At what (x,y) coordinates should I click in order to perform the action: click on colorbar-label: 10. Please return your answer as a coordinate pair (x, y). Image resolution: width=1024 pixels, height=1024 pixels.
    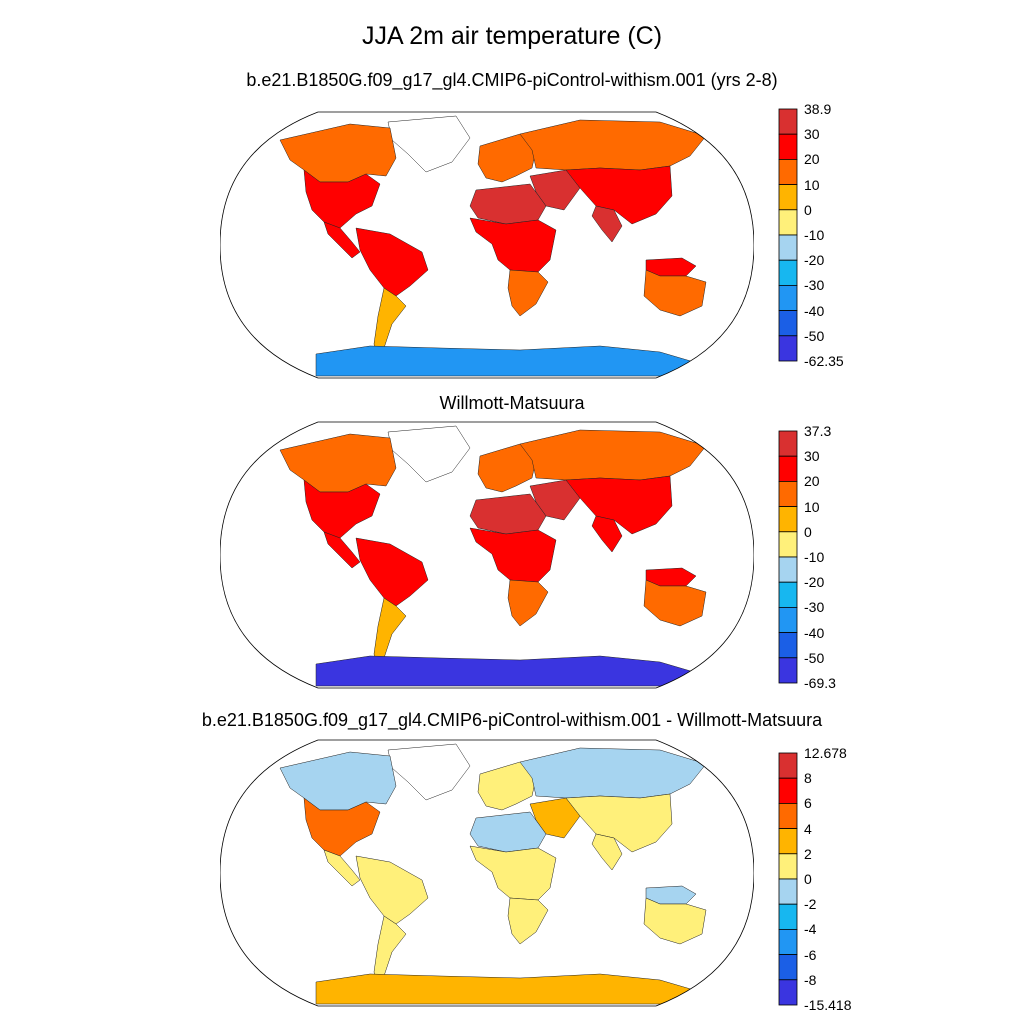
    Looking at the image, I should click on (812, 184).